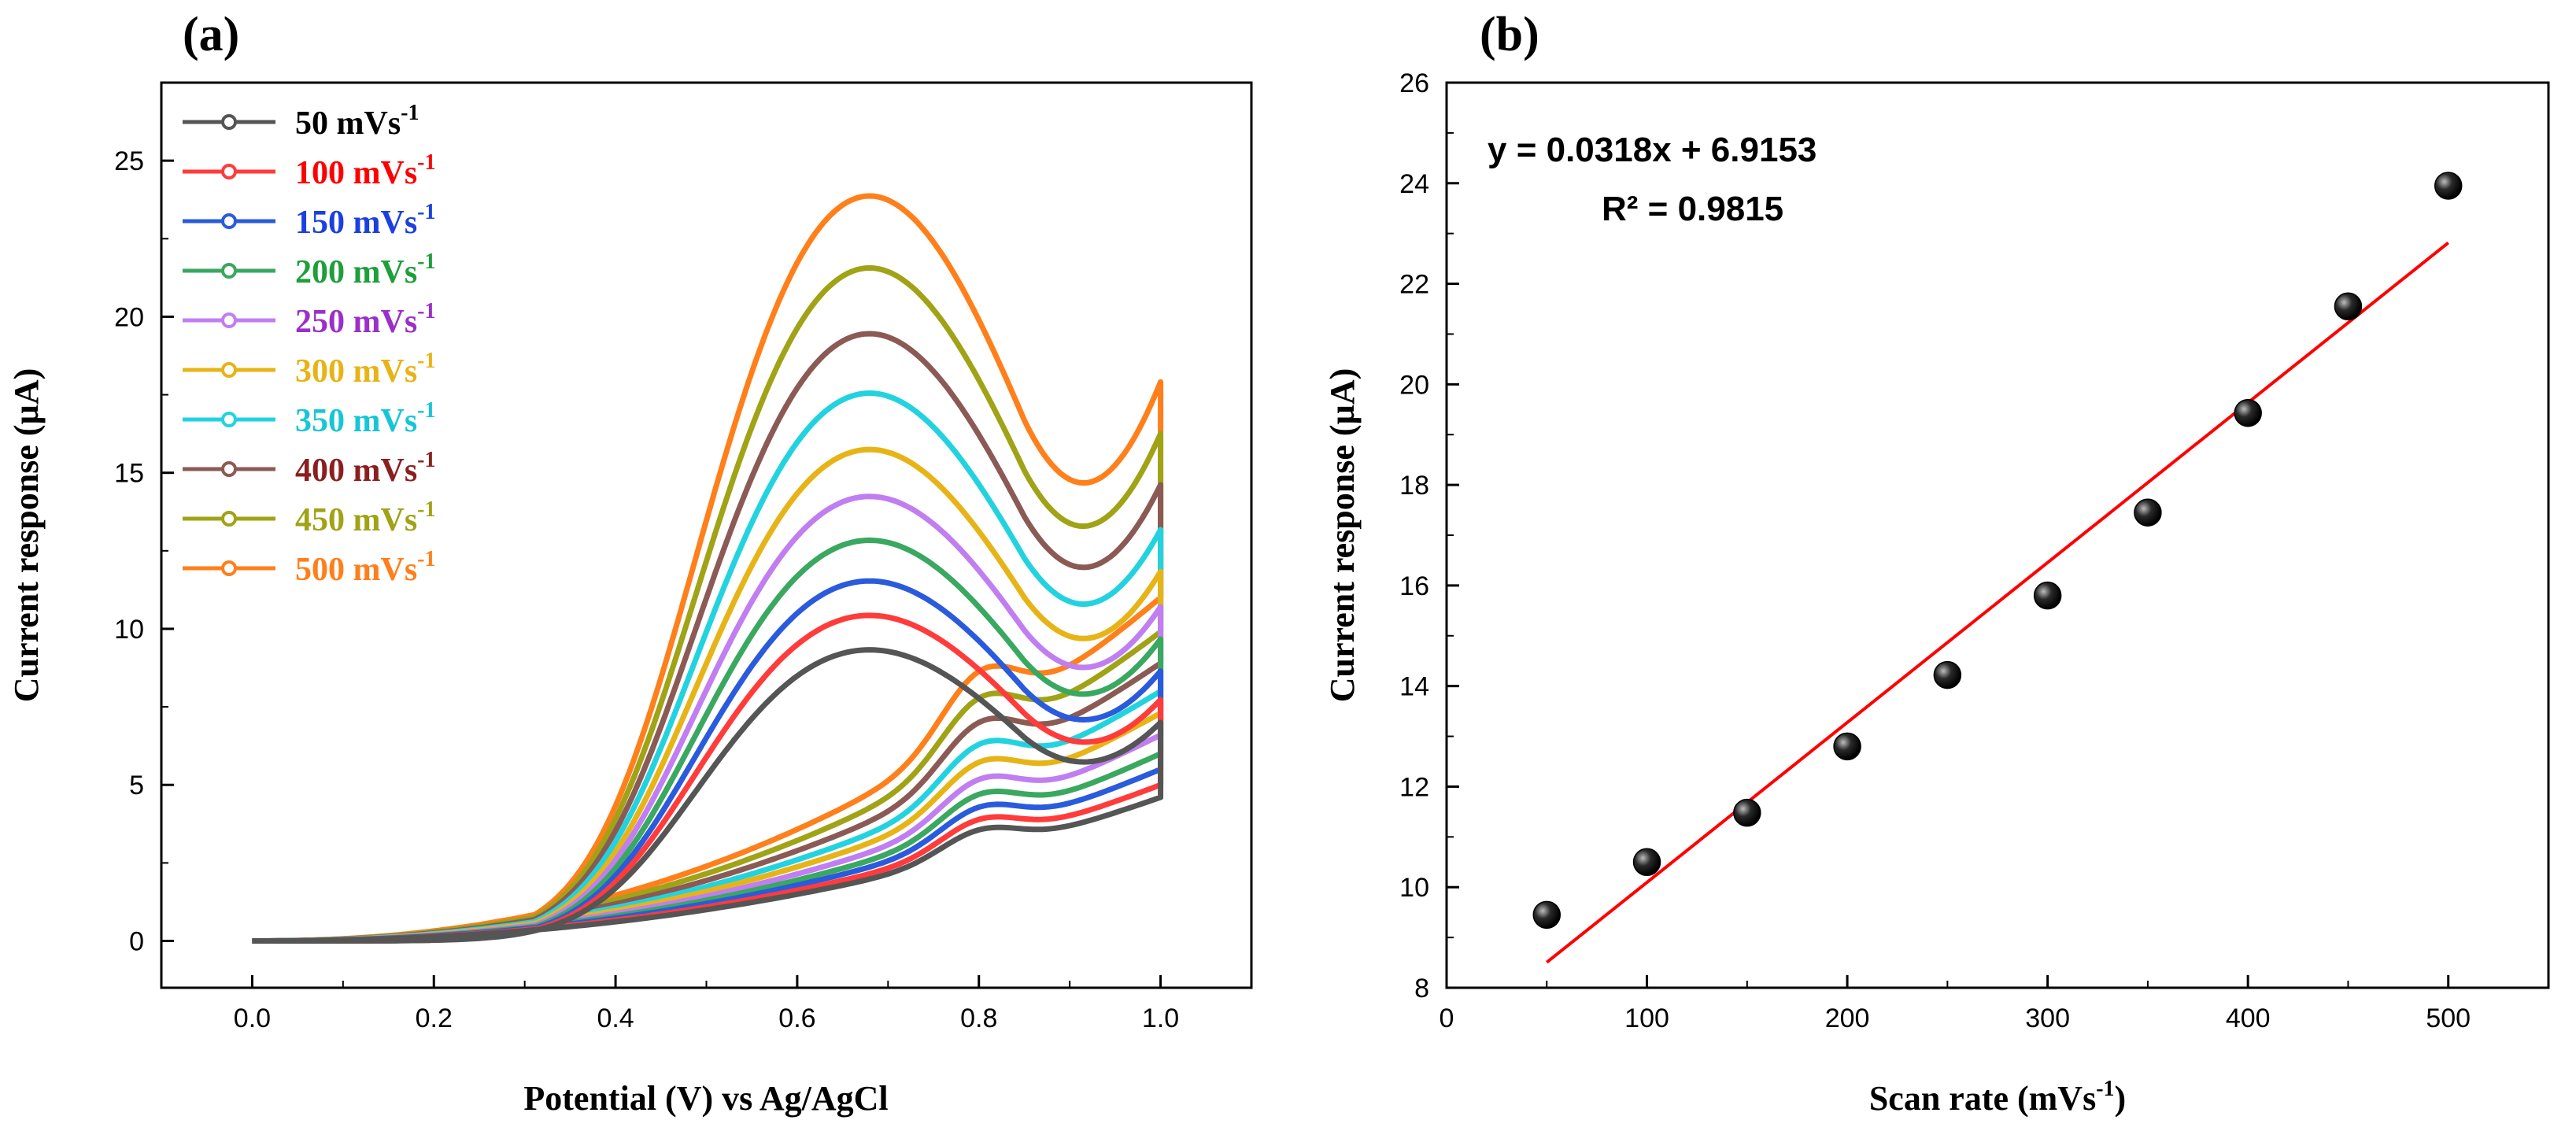 Image resolution: width=2576 pixels, height=1131 pixels. What do you see at coordinates (1160, 1018) in the screenshot?
I see `x-tick-label: 1.0` at bounding box center [1160, 1018].